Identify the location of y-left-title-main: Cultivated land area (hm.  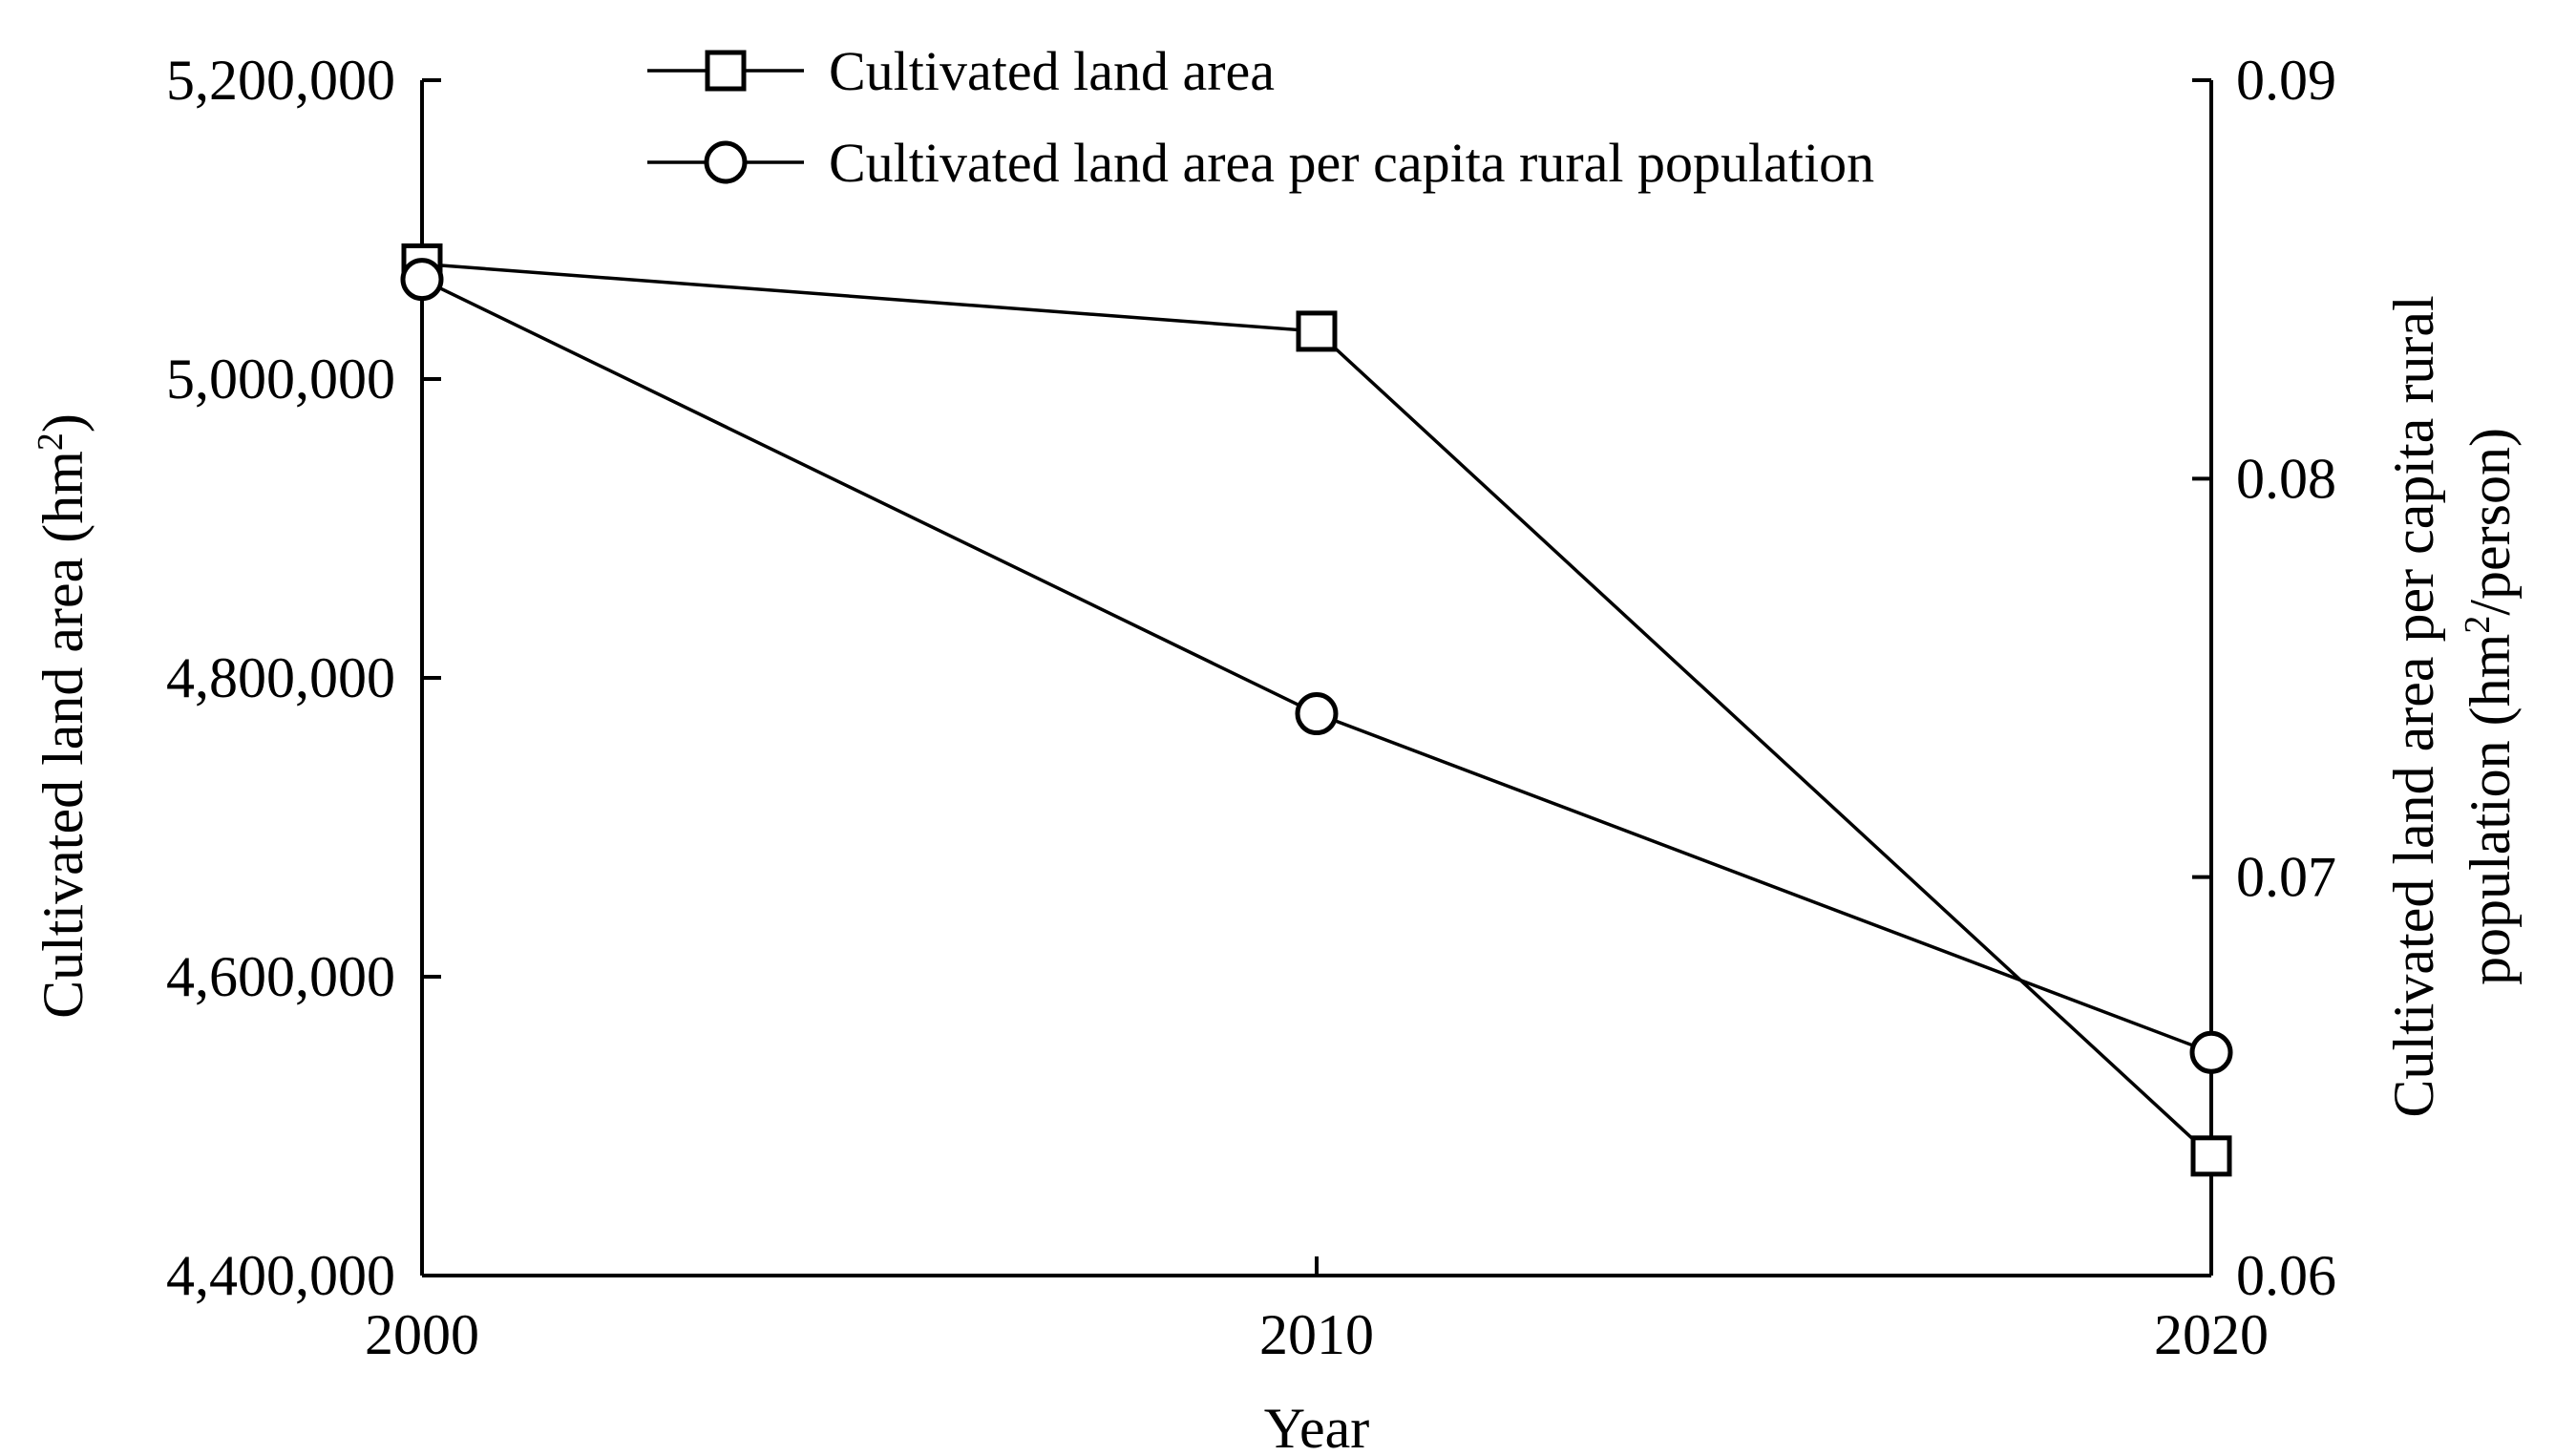
(64, 735).